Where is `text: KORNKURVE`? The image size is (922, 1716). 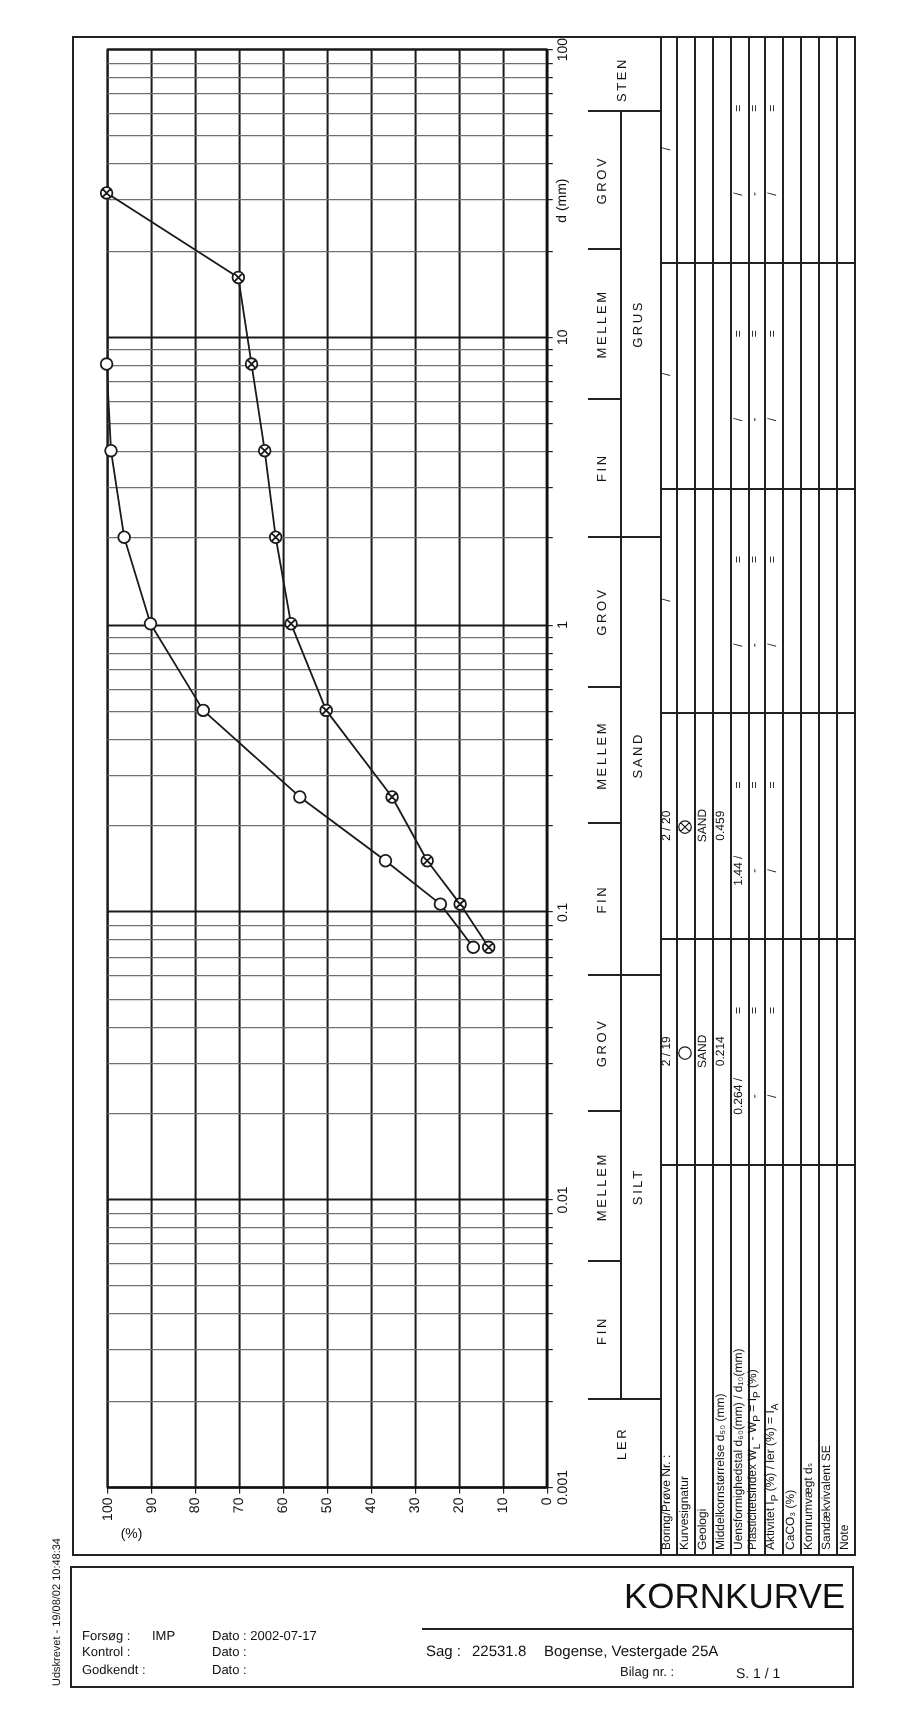 text: KORNKURVE is located at coordinates (735, 1596).